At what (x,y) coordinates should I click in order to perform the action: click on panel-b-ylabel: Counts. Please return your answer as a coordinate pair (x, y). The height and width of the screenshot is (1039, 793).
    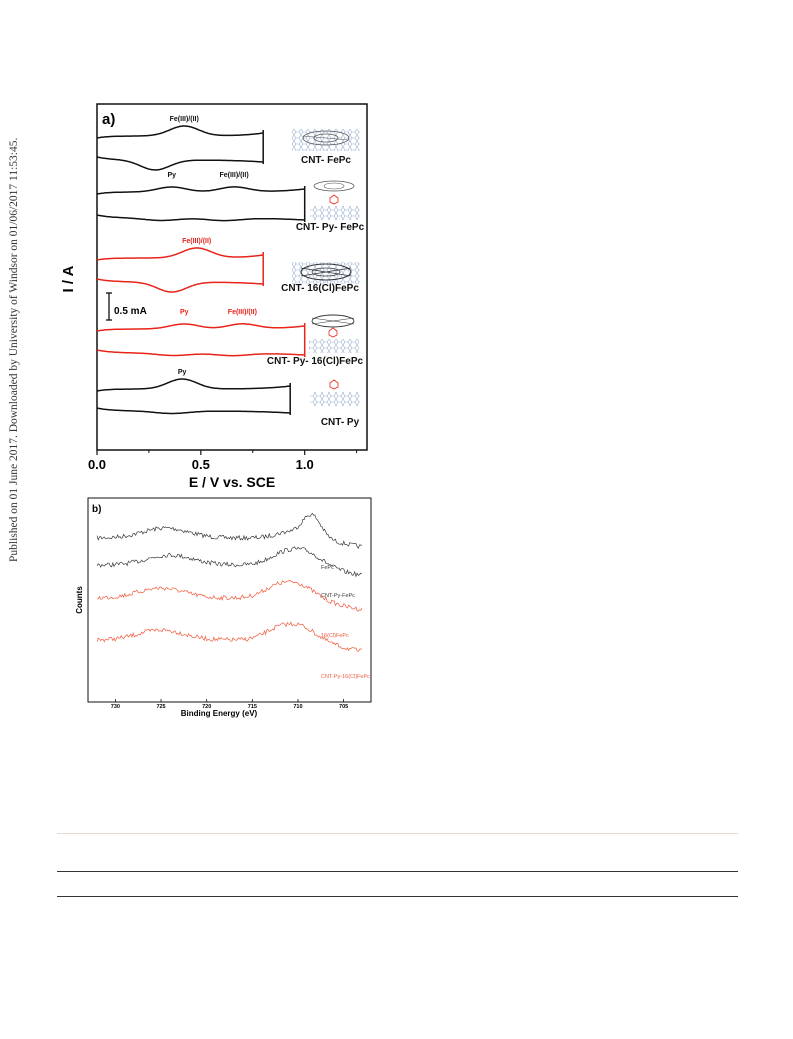
    Looking at the image, I should click on (79, 600).